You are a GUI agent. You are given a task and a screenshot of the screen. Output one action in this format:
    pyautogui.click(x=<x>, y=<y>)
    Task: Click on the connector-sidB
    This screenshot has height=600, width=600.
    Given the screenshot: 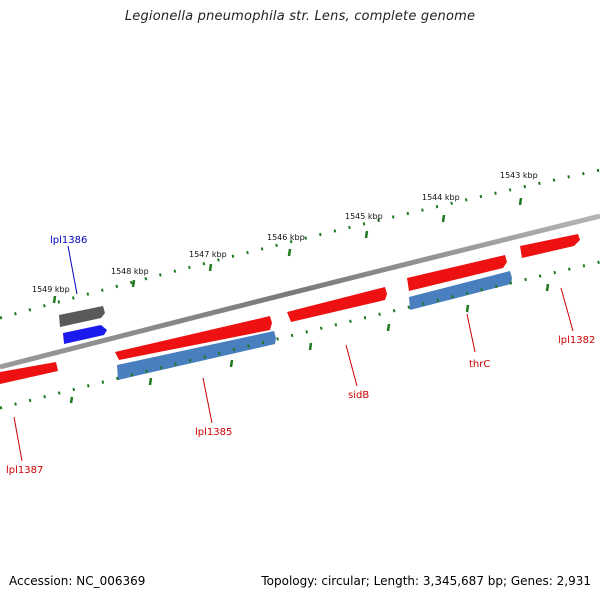 What is the action you would take?
    pyautogui.click(x=351, y=365)
    